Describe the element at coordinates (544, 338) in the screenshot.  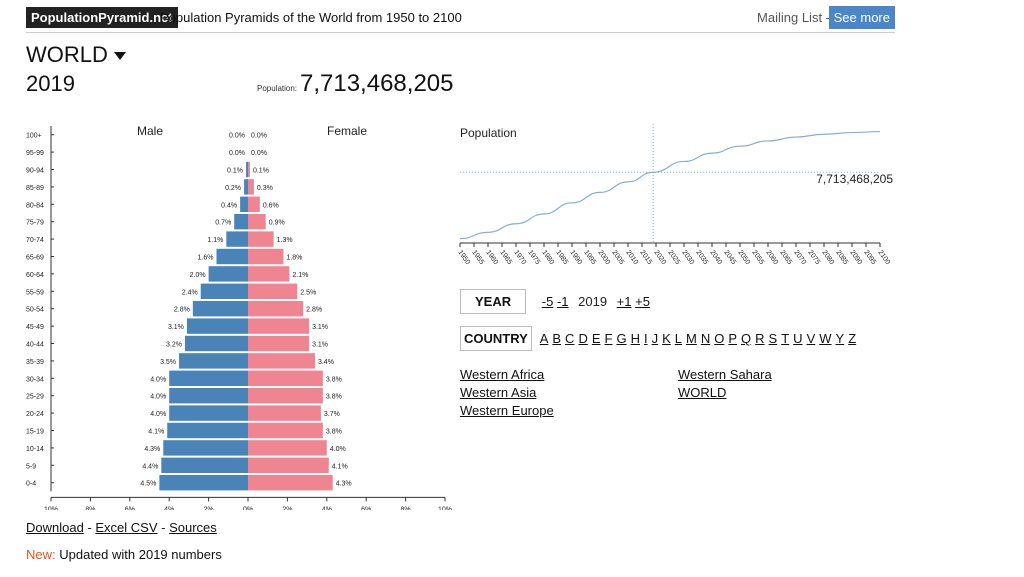
I see `letter-link-a: A` at that location.